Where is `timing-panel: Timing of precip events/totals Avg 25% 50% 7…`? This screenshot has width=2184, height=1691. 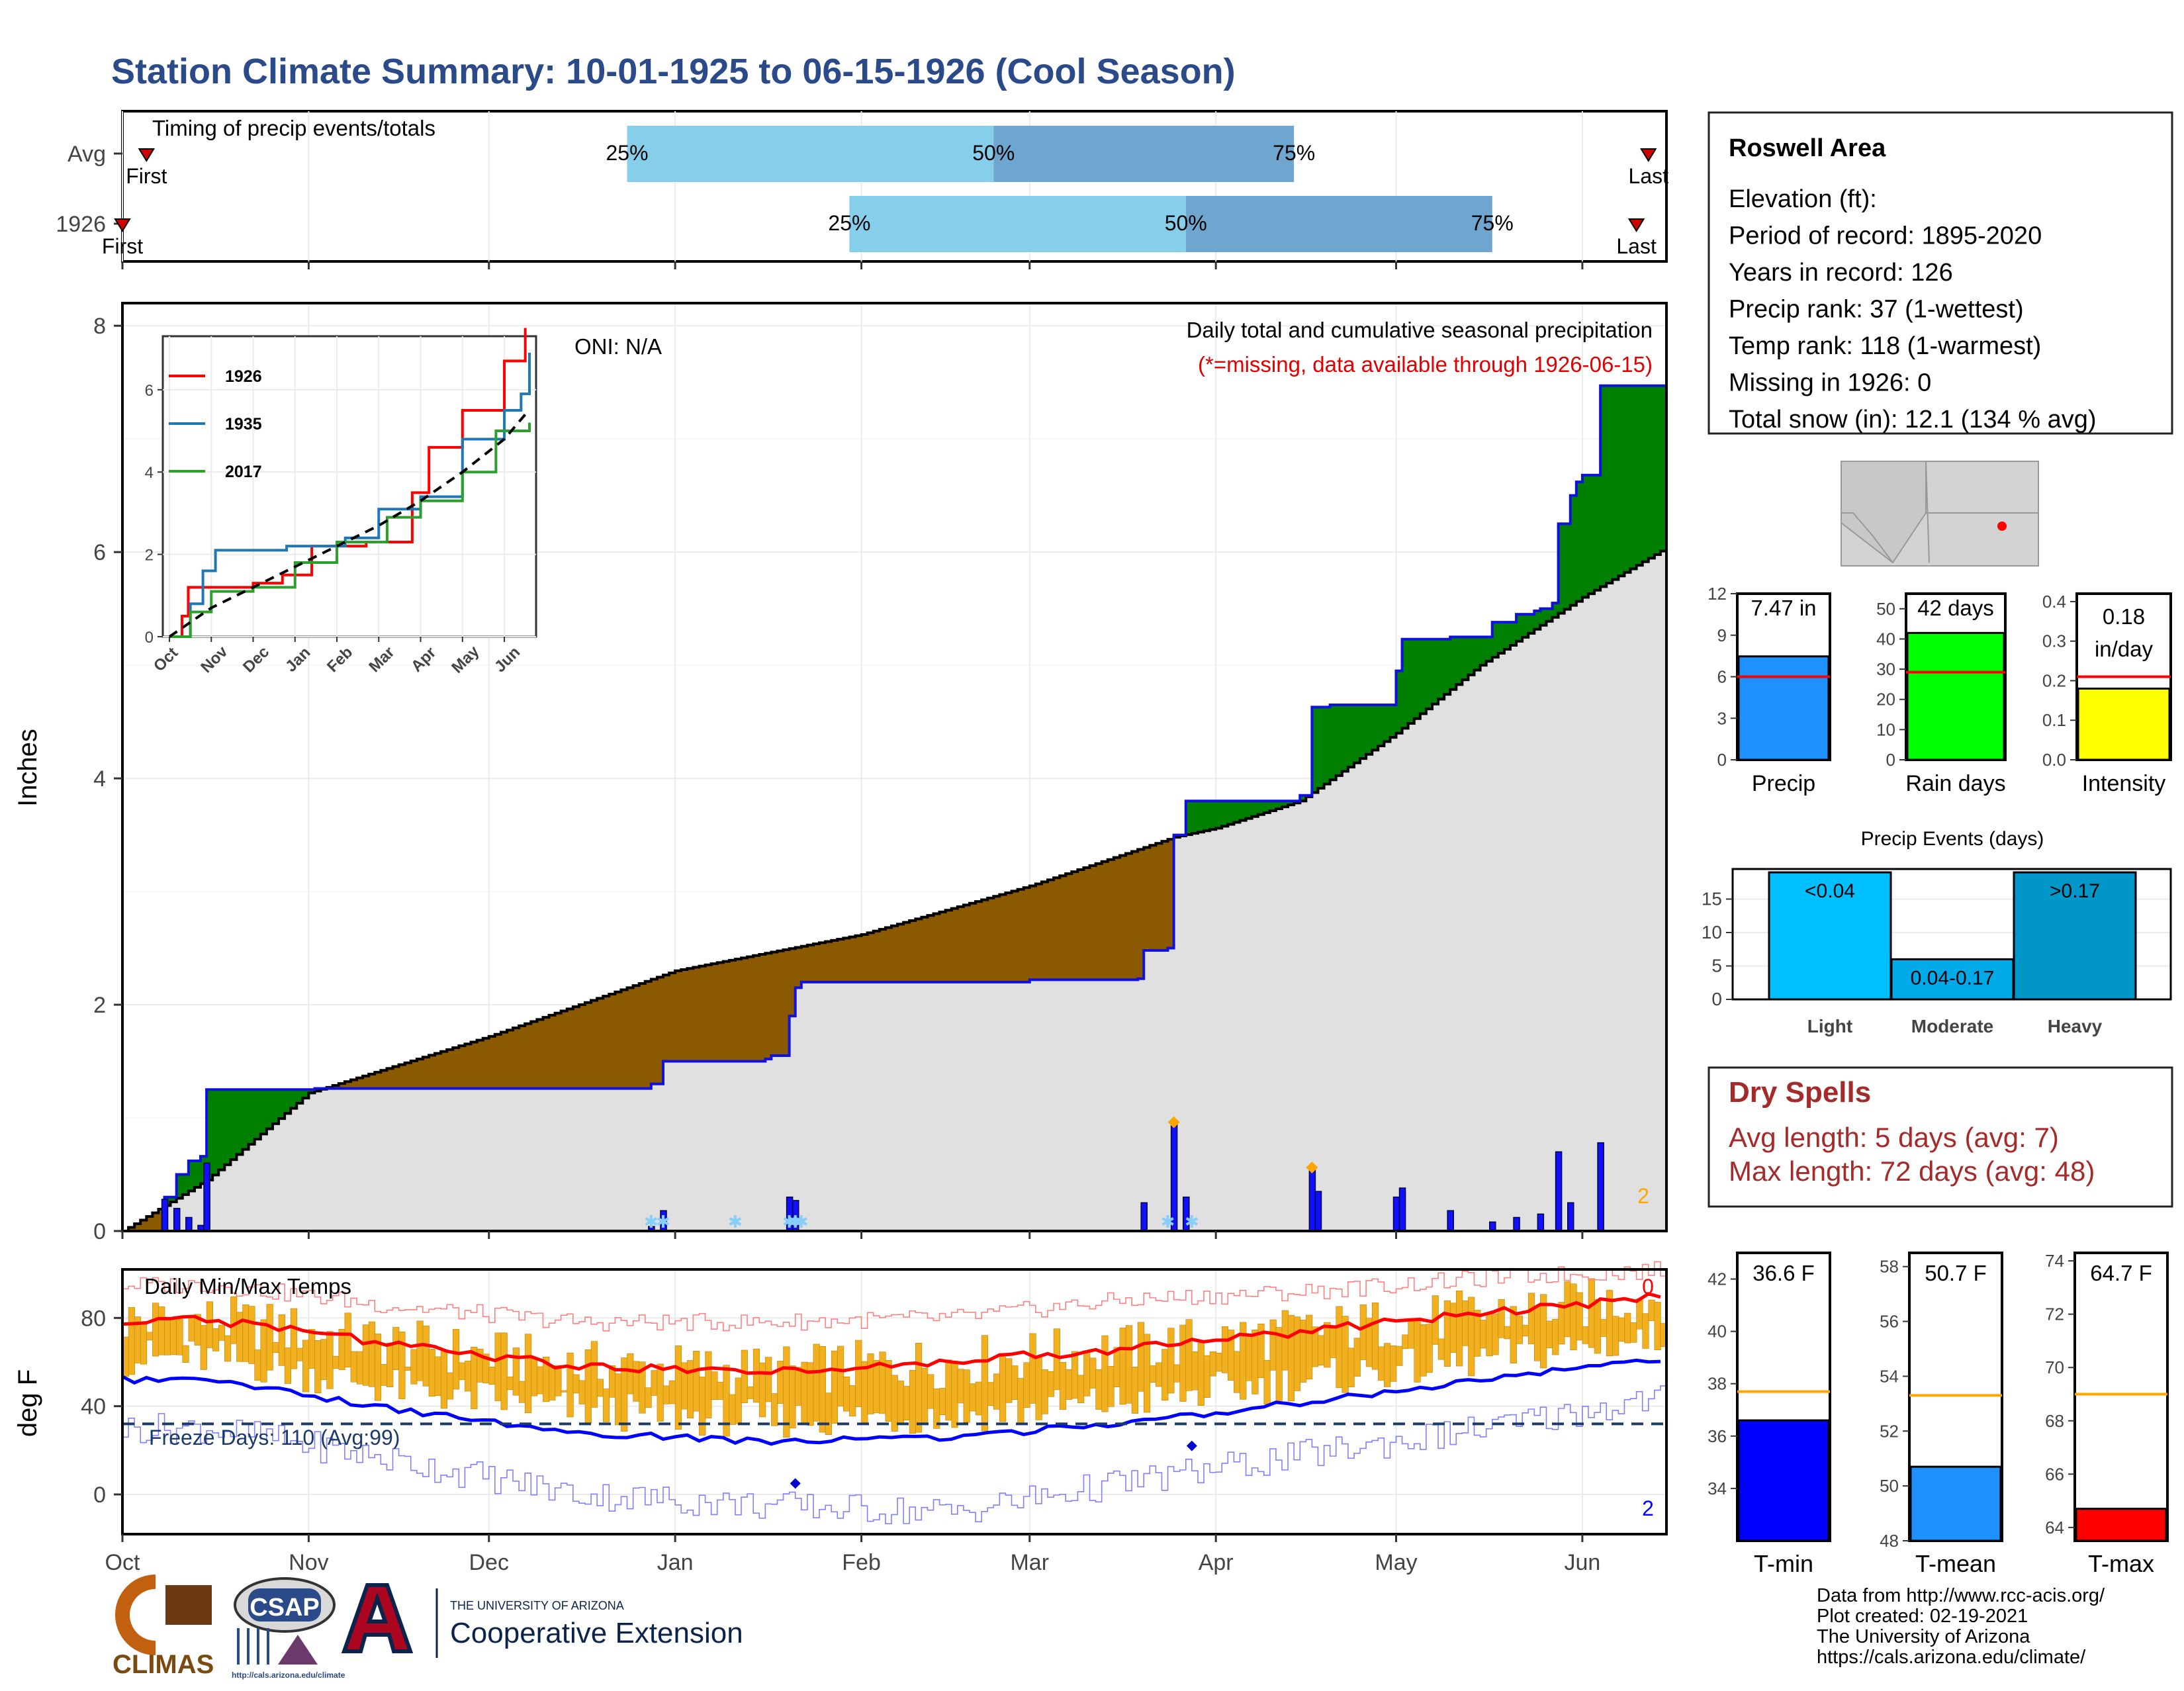 timing-panel: Timing of precip events/totals Avg 25% 50% 7… is located at coordinates (862, 189).